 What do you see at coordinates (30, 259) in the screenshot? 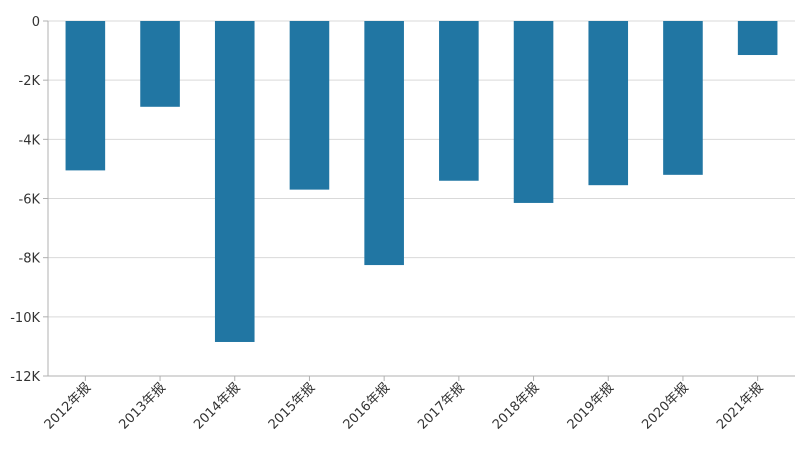
I see `y-tick-label: -8K` at bounding box center [30, 259].